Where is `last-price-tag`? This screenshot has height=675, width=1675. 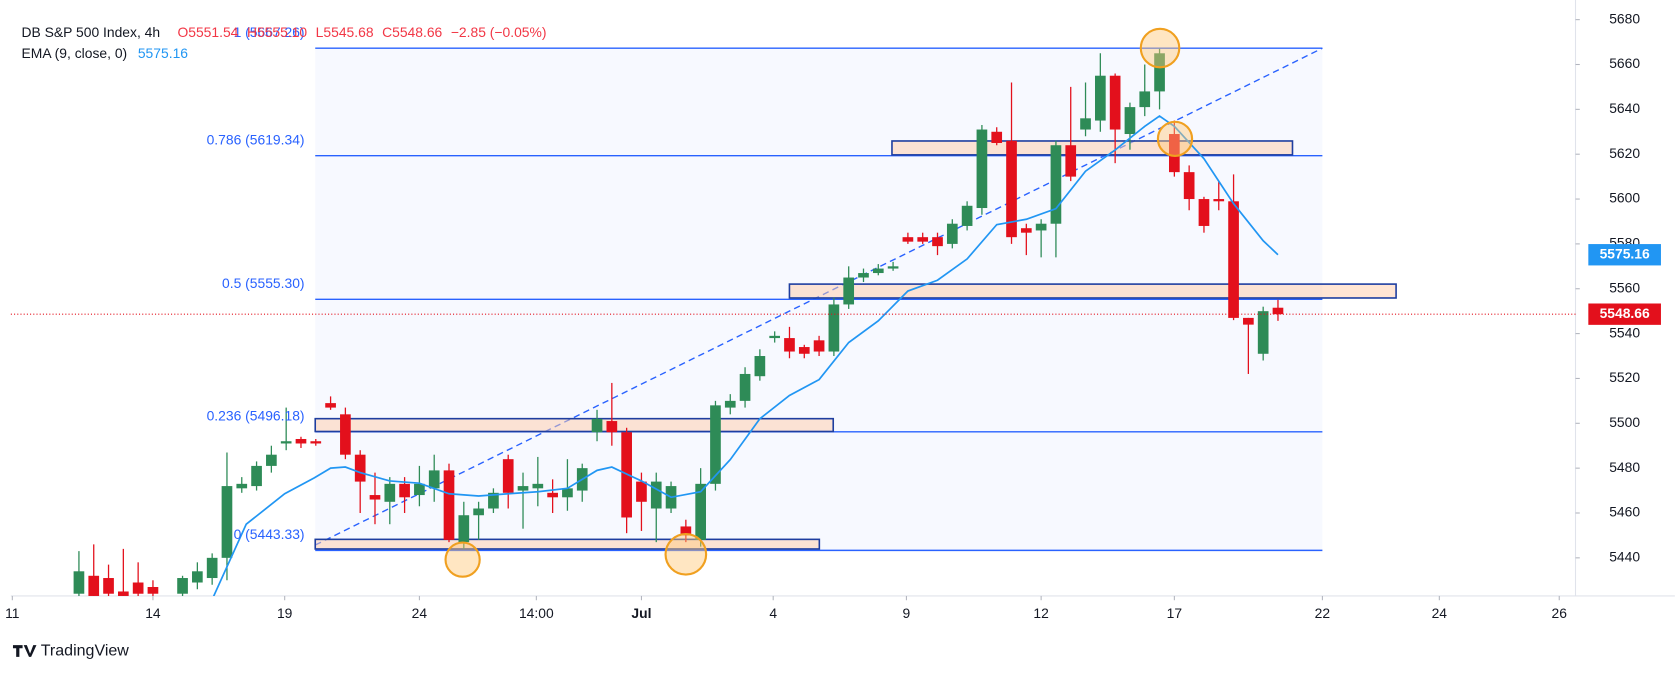 last-price-tag is located at coordinates (1624, 314).